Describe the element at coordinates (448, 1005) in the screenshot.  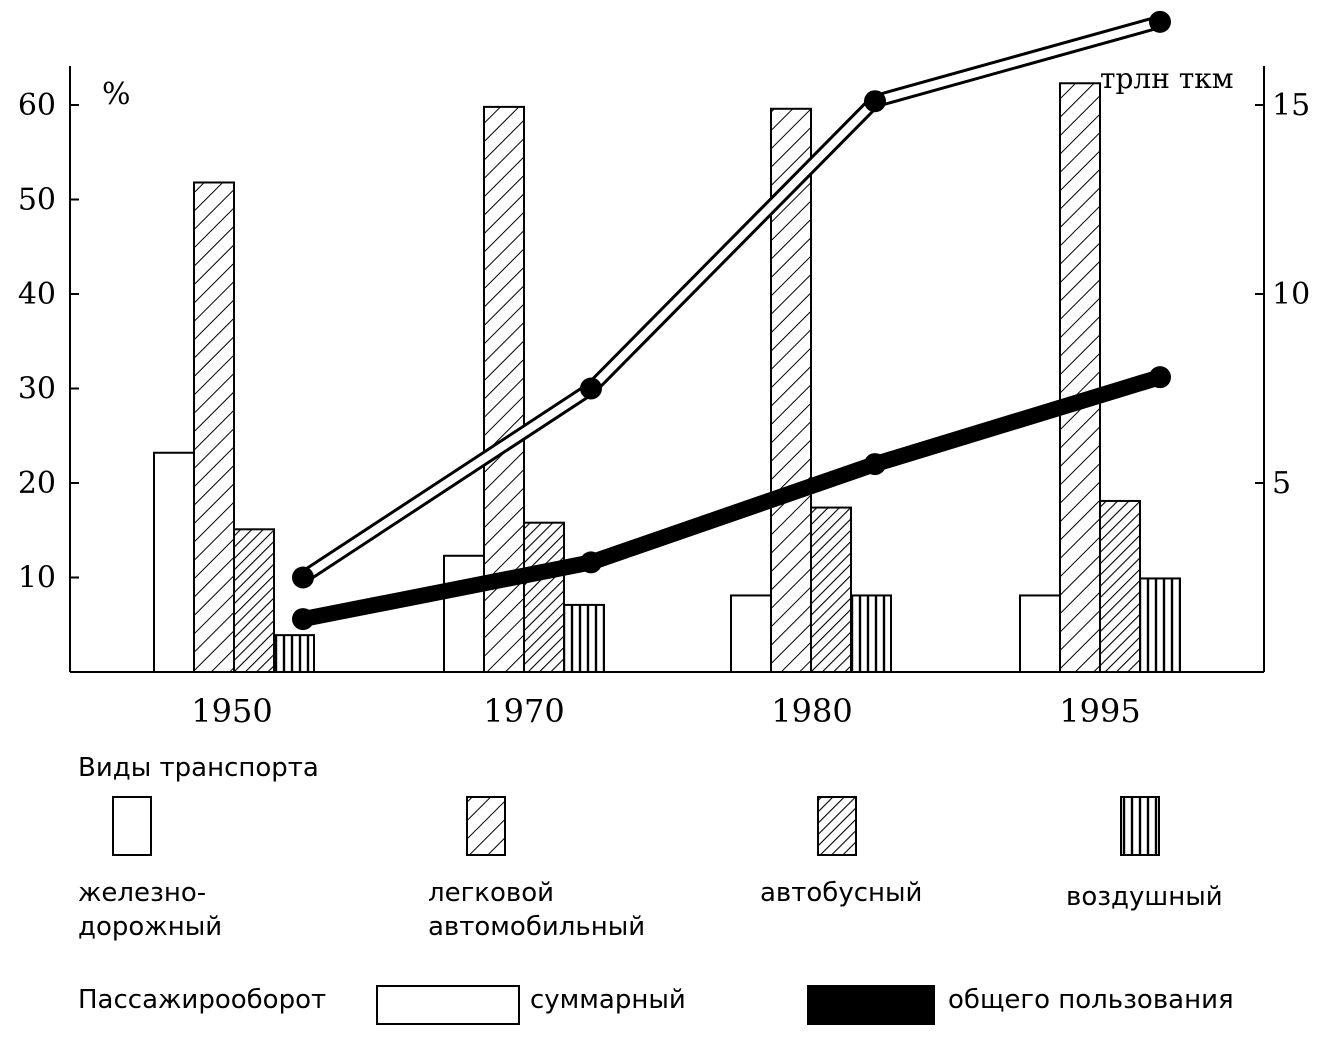
I see `legend-swatch-total` at that location.